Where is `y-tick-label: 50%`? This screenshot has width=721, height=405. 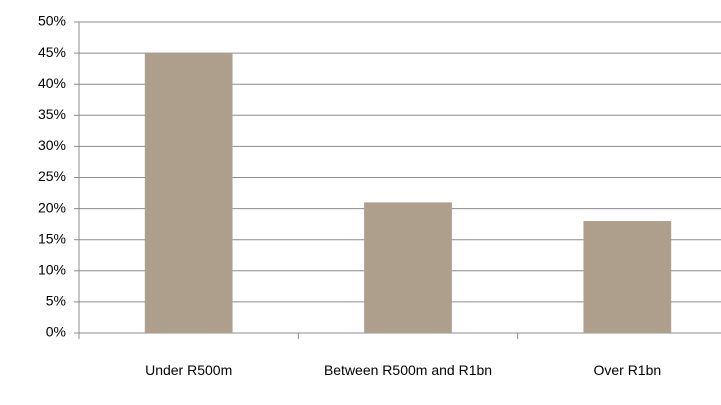
y-tick-label: 50% is located at coordinates (52, 21).